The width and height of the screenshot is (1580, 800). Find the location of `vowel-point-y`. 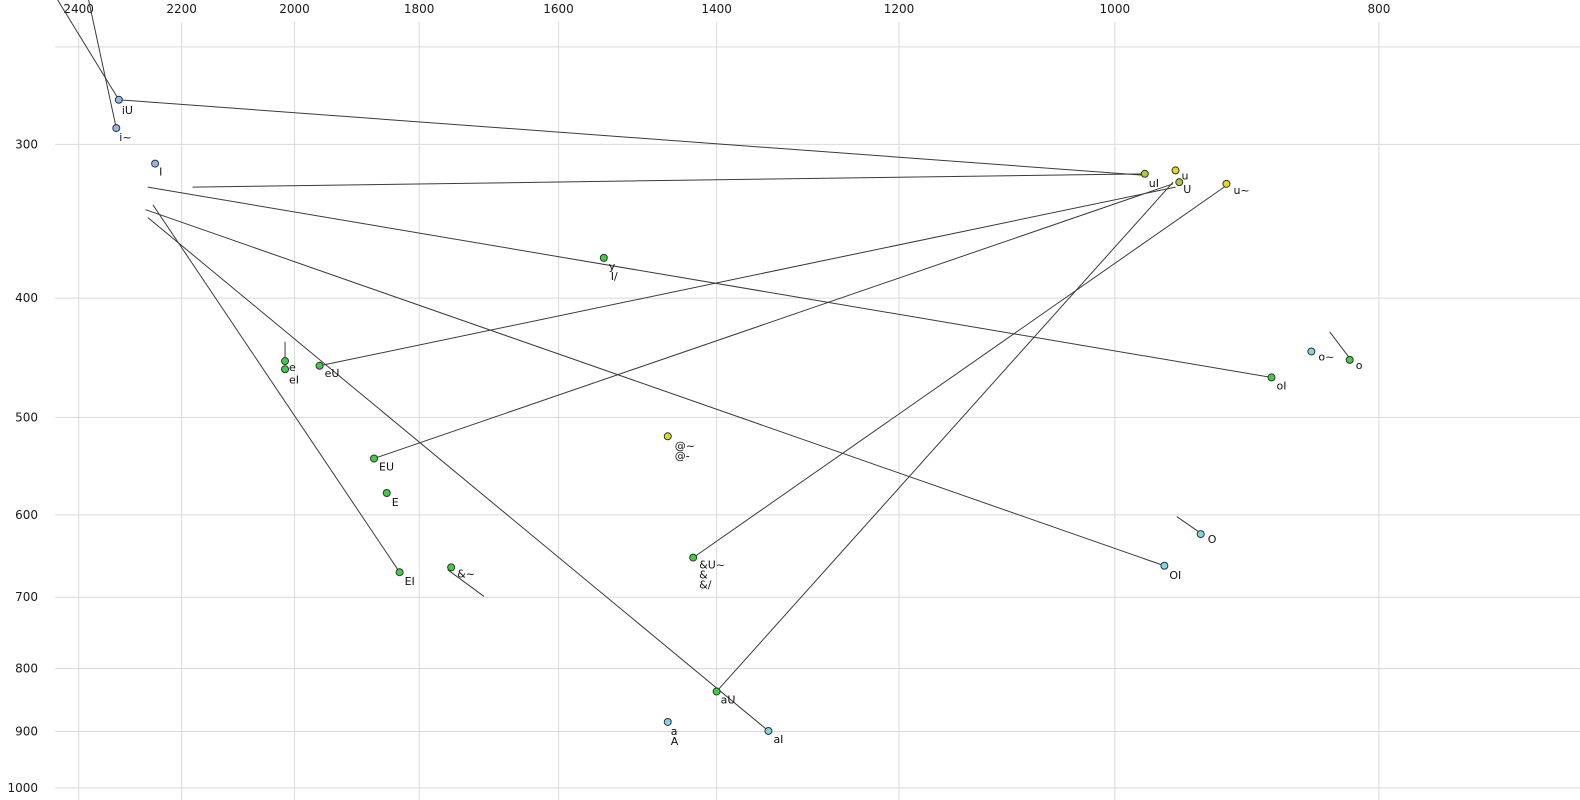

vowel-point-y is located at coordinates (603, 257).